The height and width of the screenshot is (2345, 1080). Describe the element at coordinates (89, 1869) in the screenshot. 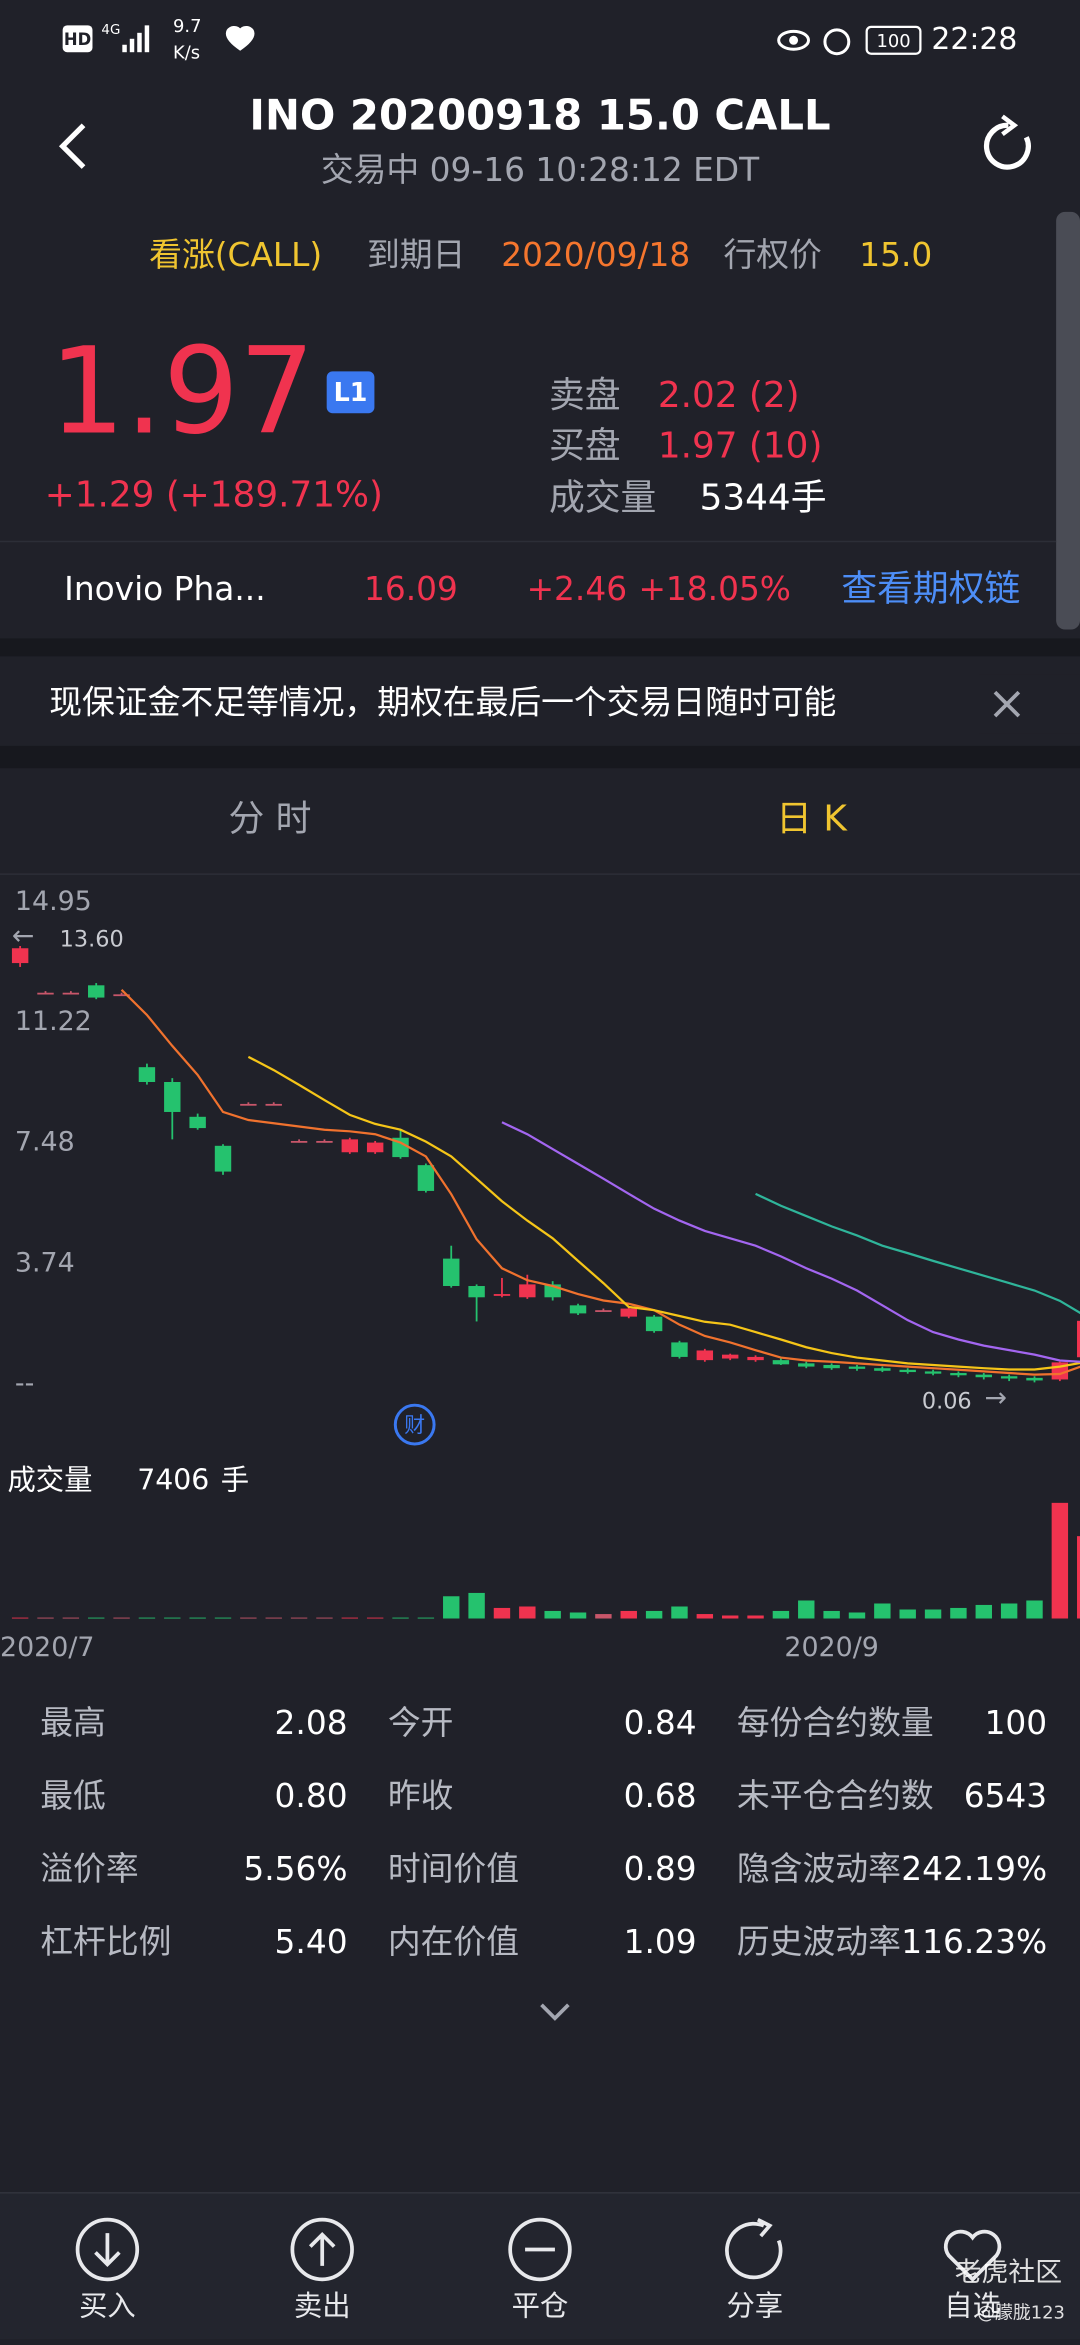

I see `stat-label: 溢价率` at that location.